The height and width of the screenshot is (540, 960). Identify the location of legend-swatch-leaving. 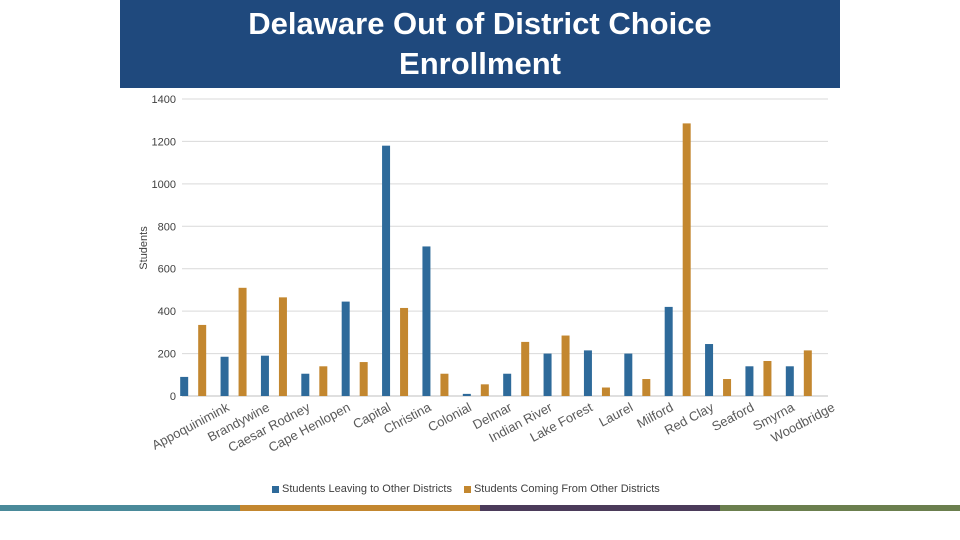
(275, 489).